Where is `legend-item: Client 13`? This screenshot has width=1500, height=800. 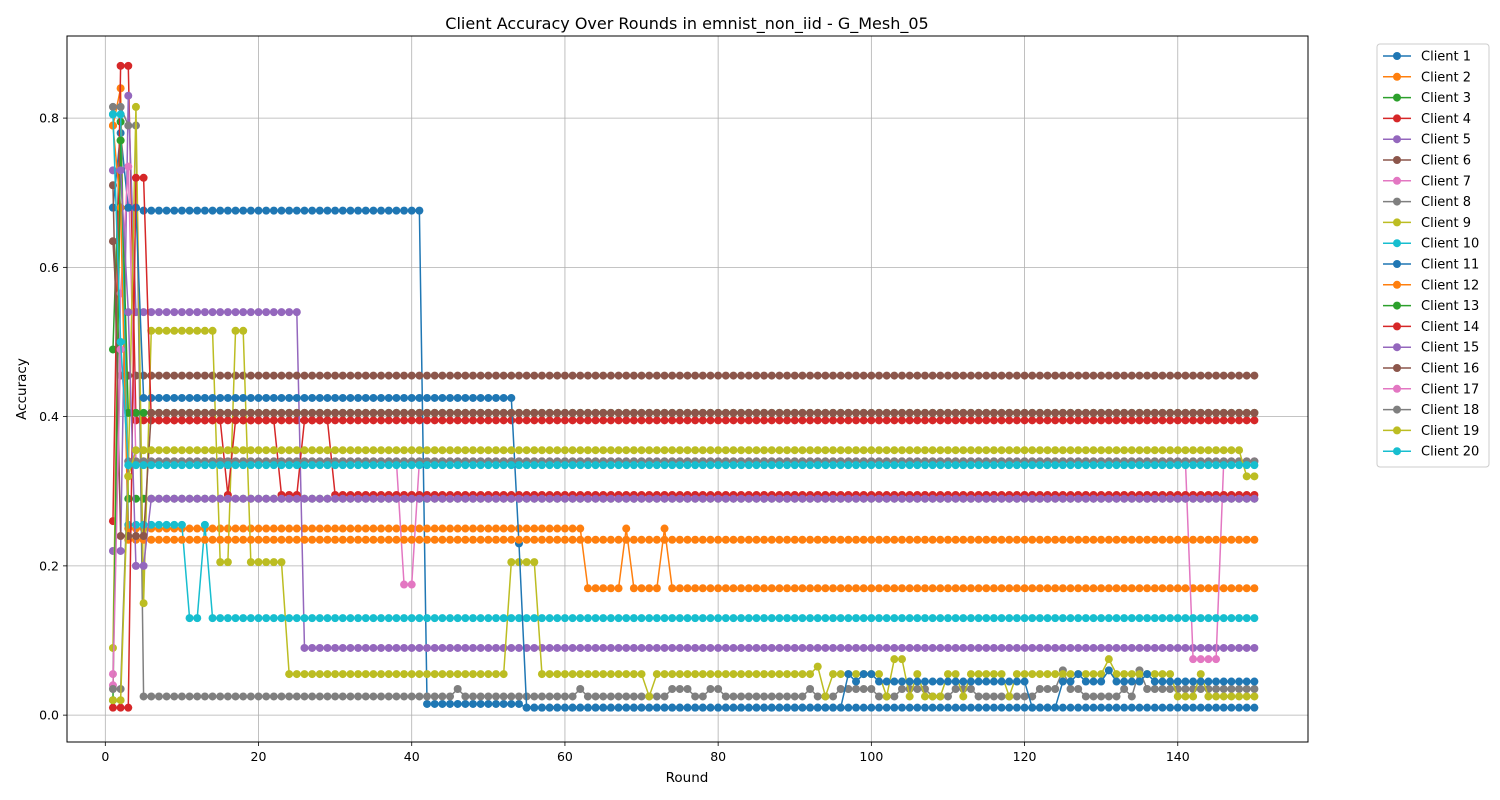
legend-item: Client 13 is located at coordinates (1431, 306).